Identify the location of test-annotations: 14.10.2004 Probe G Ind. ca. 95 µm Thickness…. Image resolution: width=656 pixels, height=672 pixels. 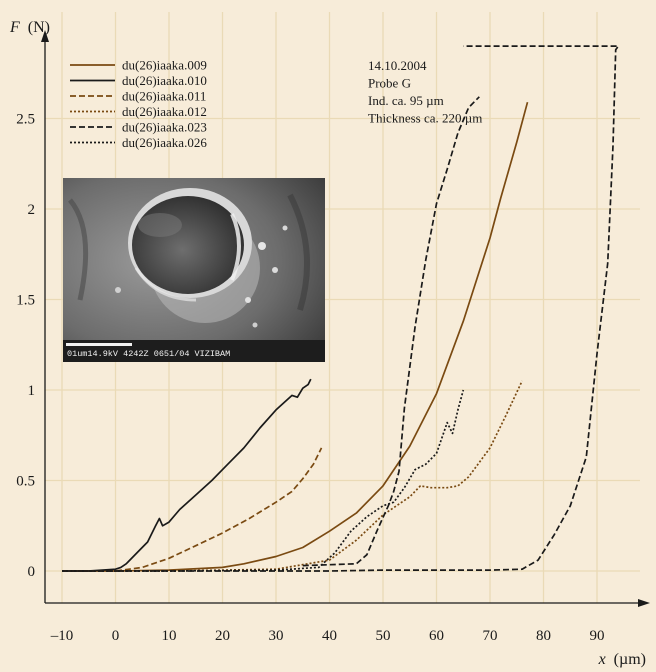
(425, 92).